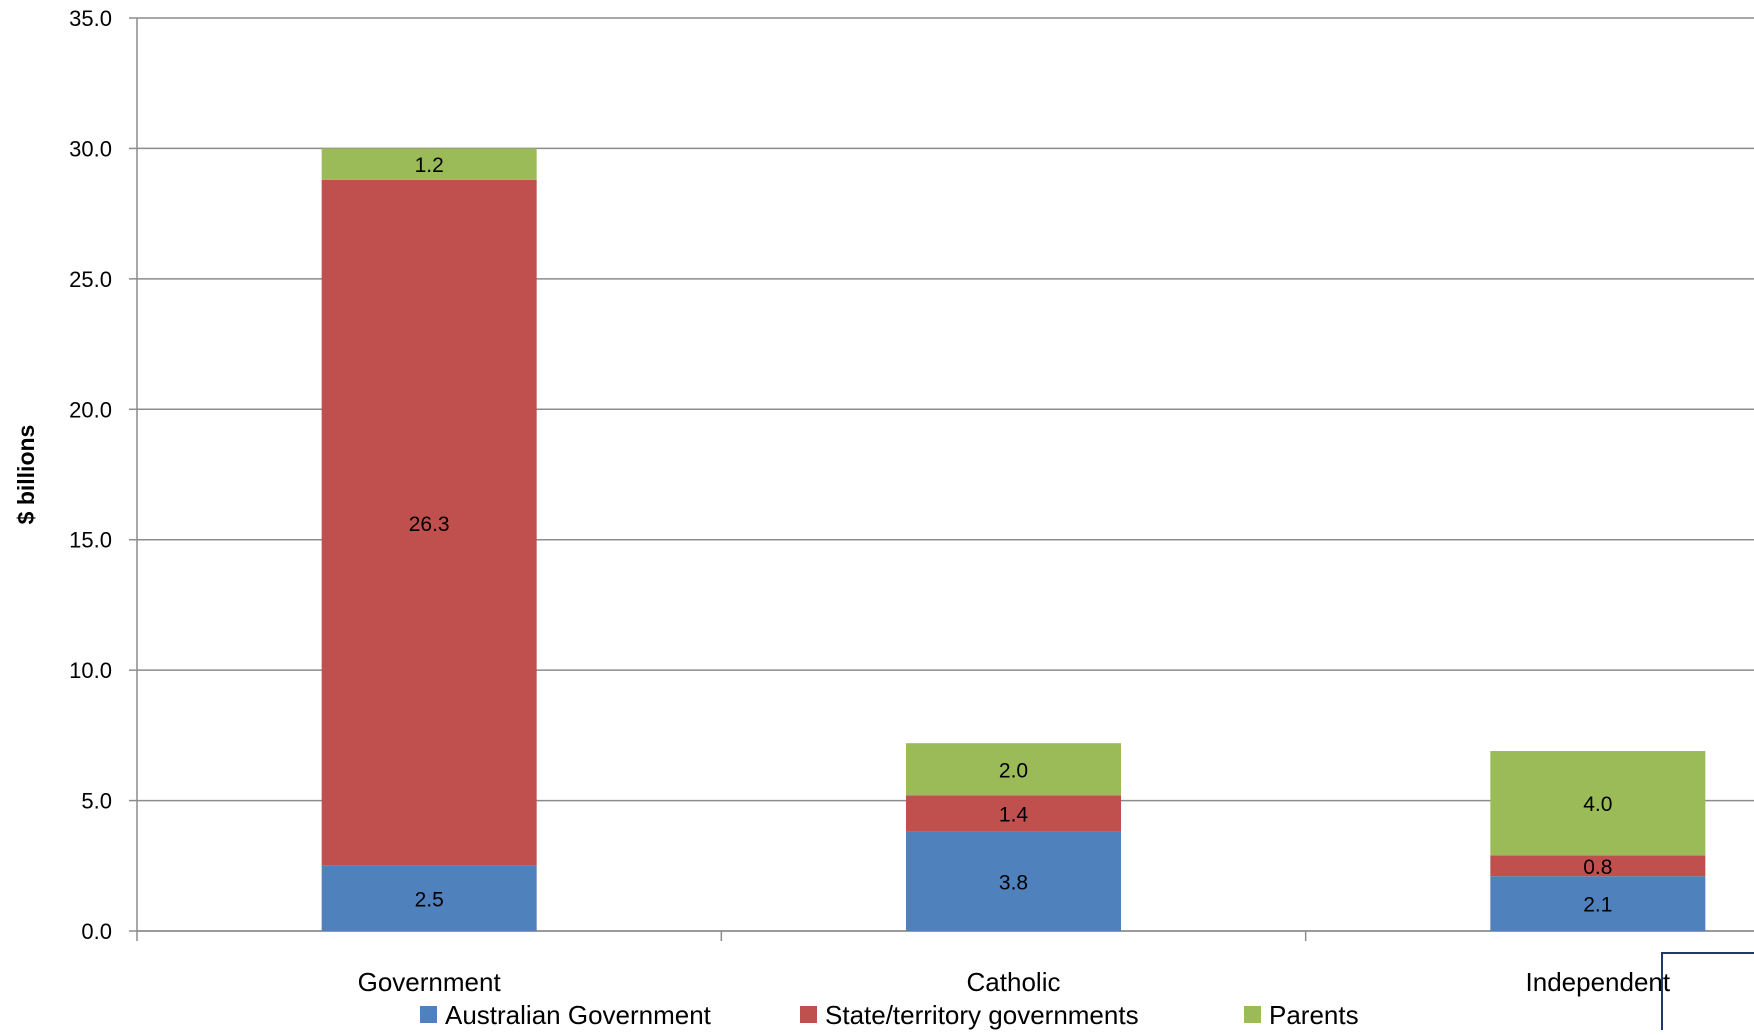 The height and width of the screenshot is (1035, 1754). Describe the element at coordinates (26, 475) in the screenshot. I see `y-axis-title: $ billions` at that location.